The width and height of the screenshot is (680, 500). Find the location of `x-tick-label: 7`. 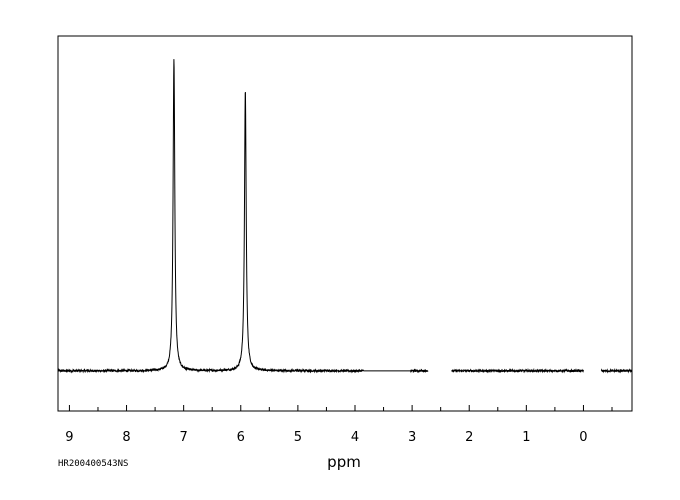

x-tick-label: 7 is located at coordinates (184, 437).